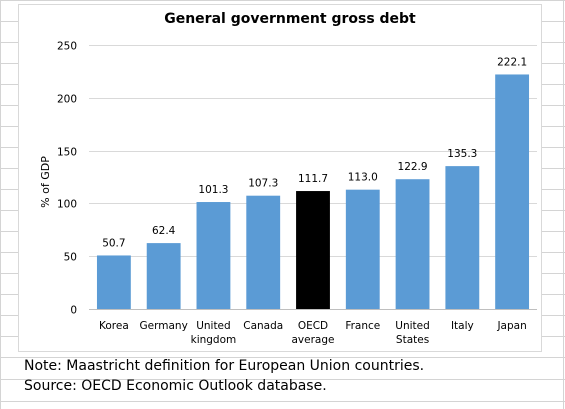 This screenshot has width=565, height=409. What do you see at coordinates (412, 333) in the screenshot?
I see `x-tick-label: United States` at bounding box center [412, 333].